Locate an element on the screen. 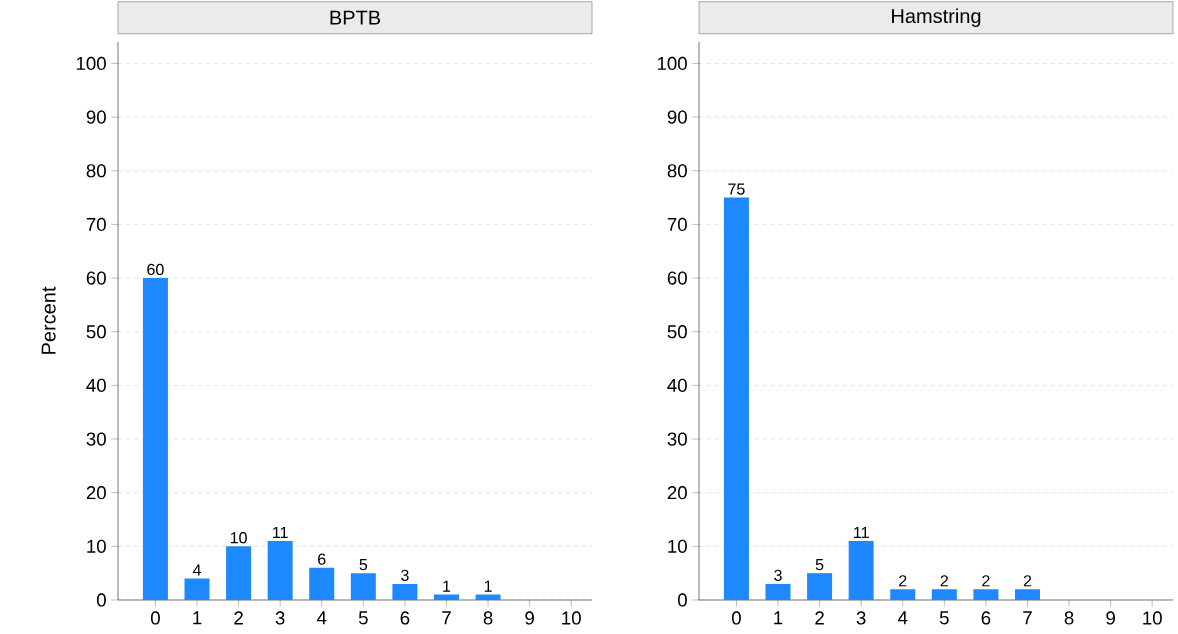 The height and width of the screenshot is (634, 1178). chart-title: BPTB is located at coordinates (355, 17).